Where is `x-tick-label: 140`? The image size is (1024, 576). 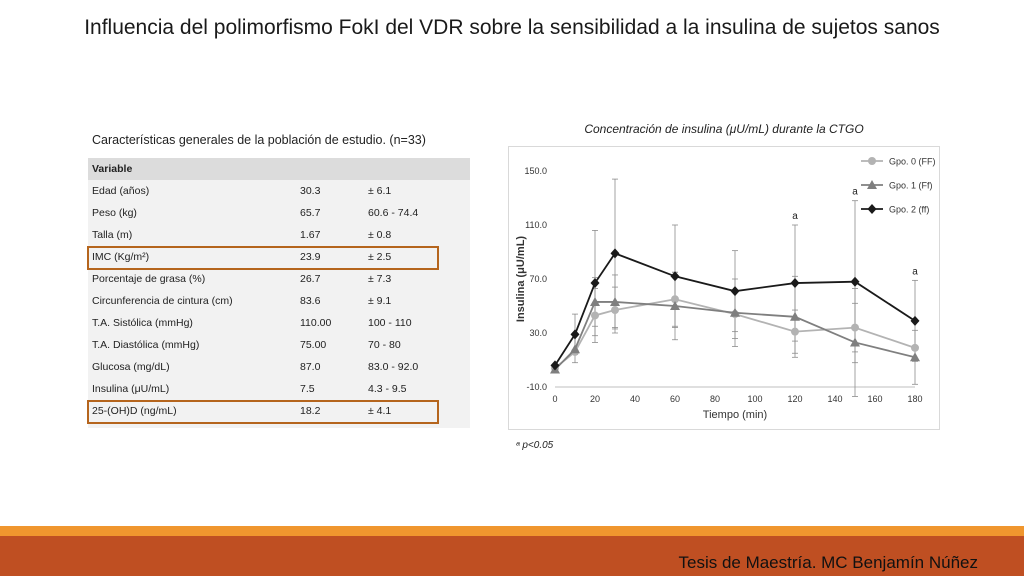 x-tick-label: 140 is located at coordinates (834, 399).